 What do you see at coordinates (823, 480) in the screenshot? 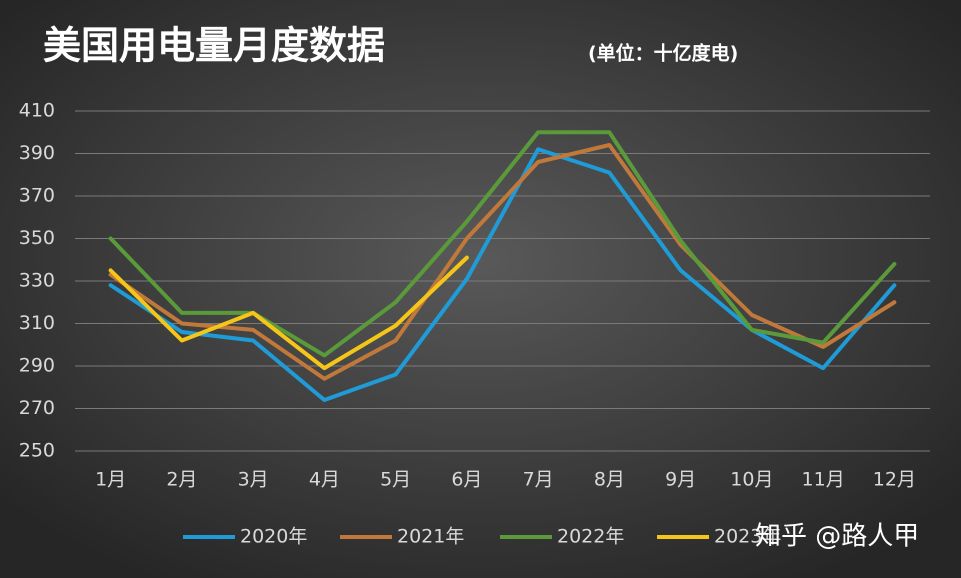
I see `x-tick-label: 11月` at bounding box center [823, 480].